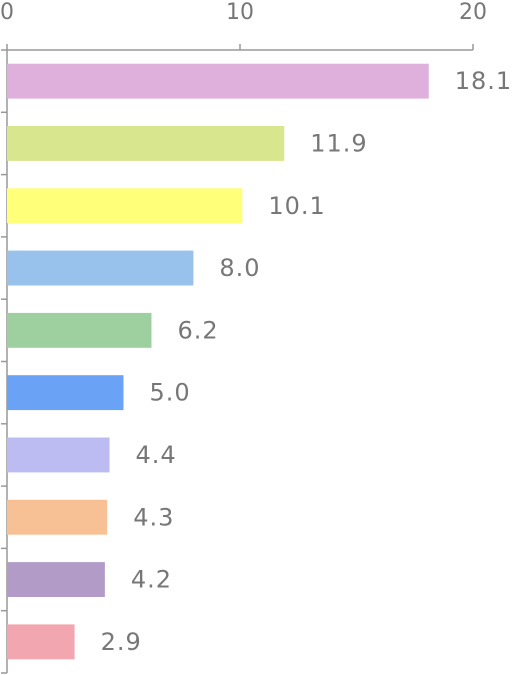 This screenshot has width=517, height=675. Describe the element at coordinates (121, 642) in the screenshot. I see `value-label: 2.9` at that location.